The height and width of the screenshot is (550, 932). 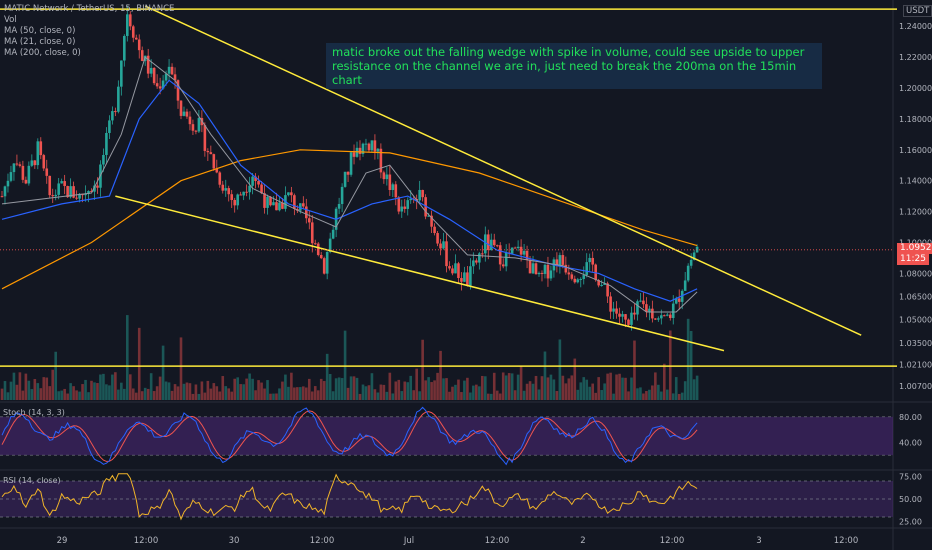 I want to click on ma200-label: MA (200, close, 0), so click(x=42, y=53).